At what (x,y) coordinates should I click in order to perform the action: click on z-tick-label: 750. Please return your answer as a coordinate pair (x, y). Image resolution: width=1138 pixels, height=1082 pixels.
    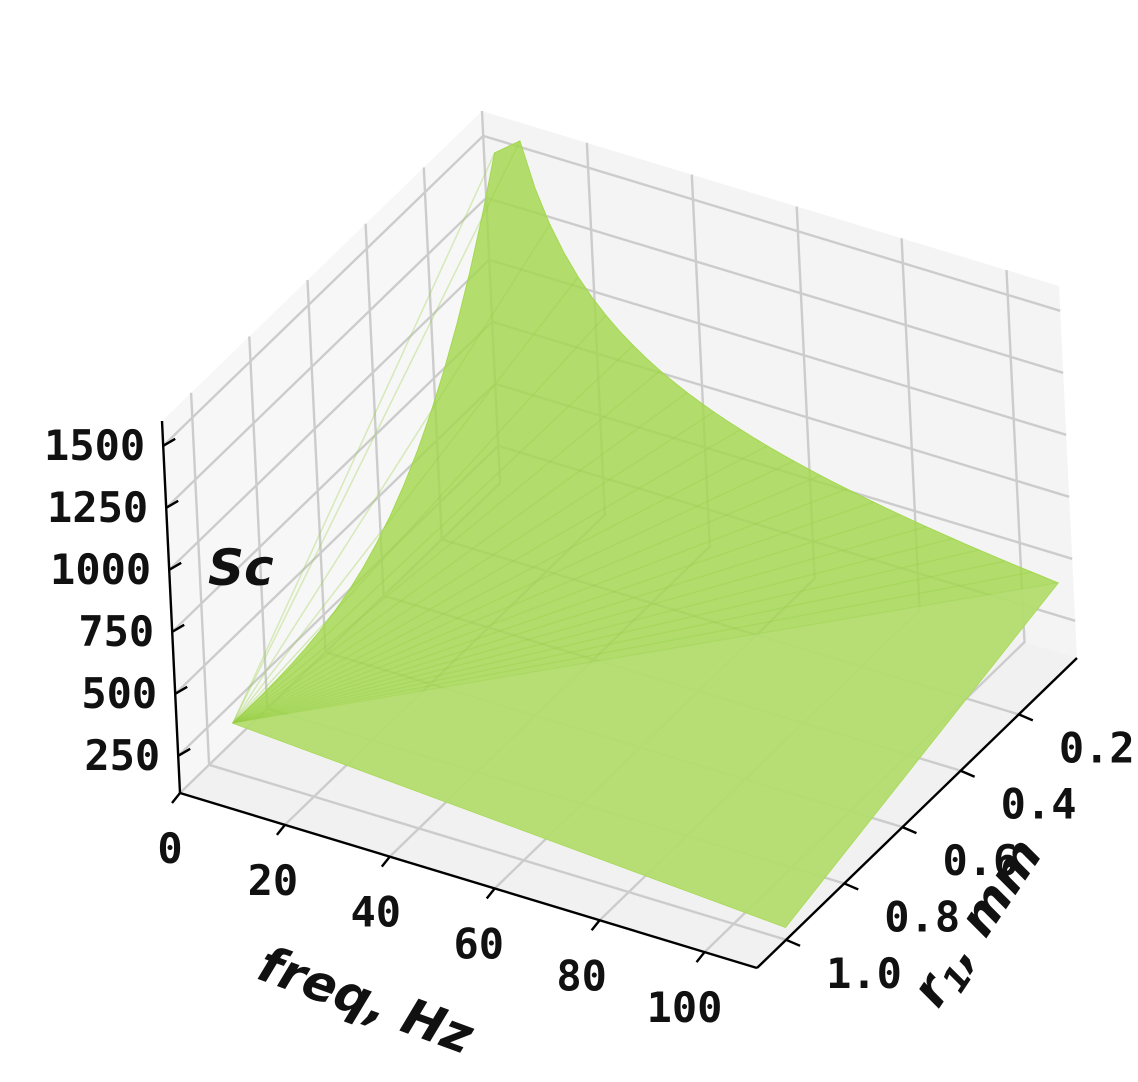
    Looking at the image, I should click on (116, 631).